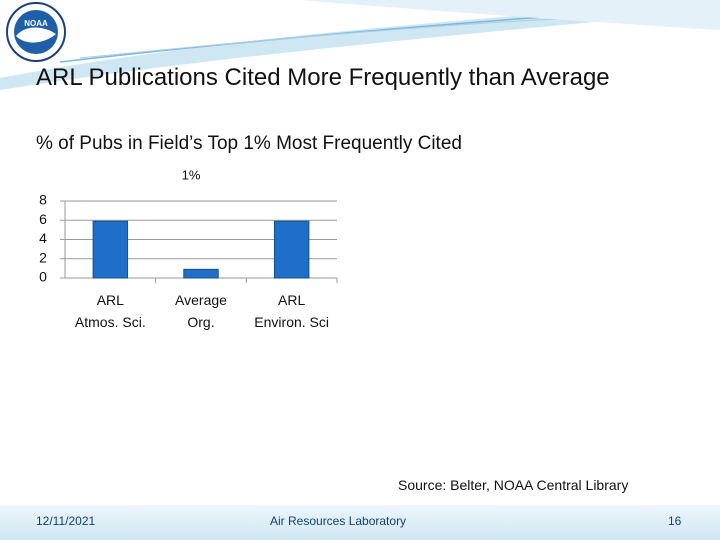 The width and height of the screenshot is (720, 540). What do you see at coordinates (191, 174) in the screenshot?
I see `chart-title: 1%` at bounding box center [191, 174].